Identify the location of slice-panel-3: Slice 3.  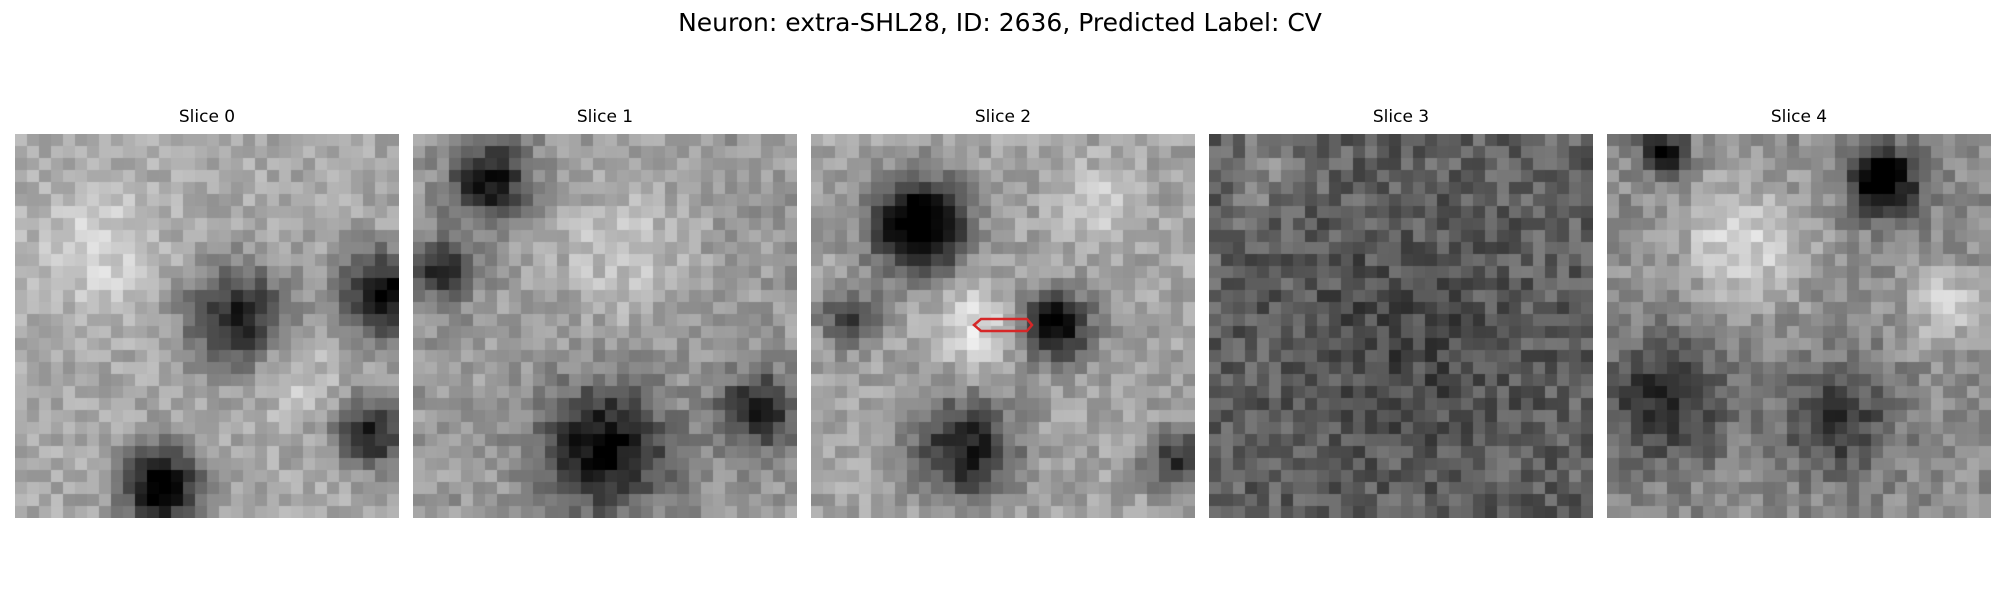
(1401, 312).